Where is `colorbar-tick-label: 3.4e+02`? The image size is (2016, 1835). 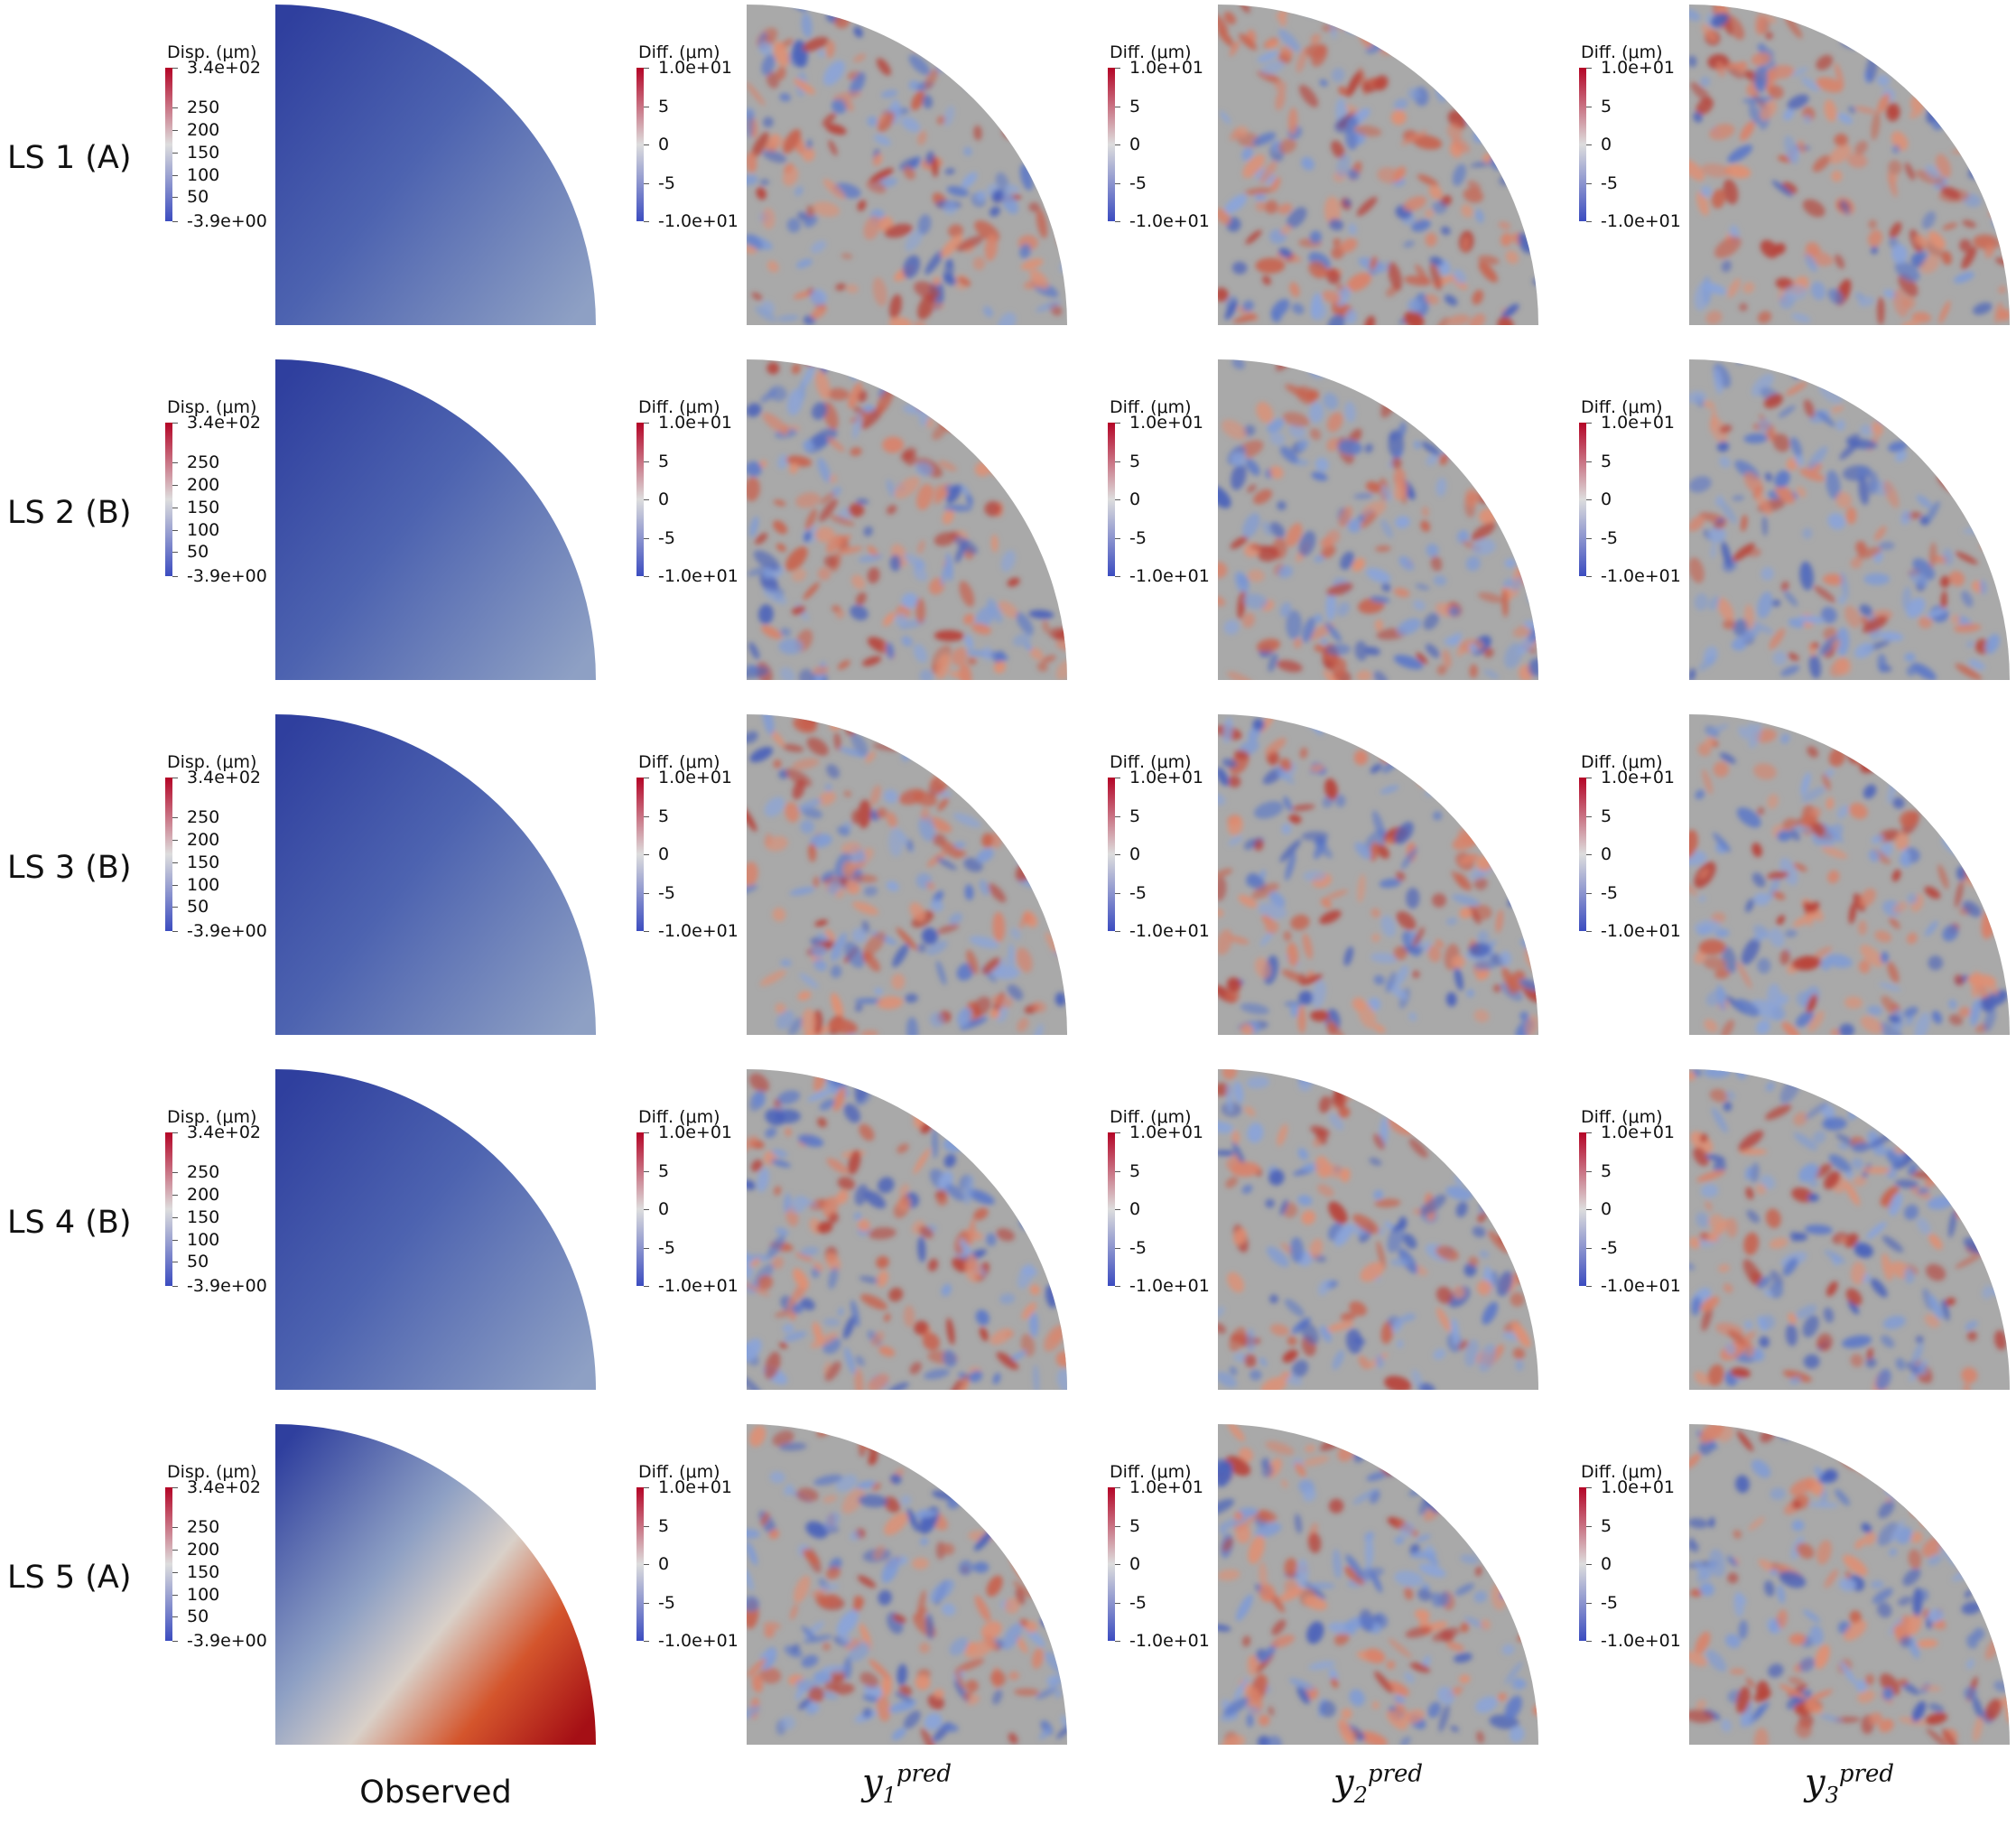
colorbar-tick-label: 3.4e+02 is located at coordinates (224, 423).